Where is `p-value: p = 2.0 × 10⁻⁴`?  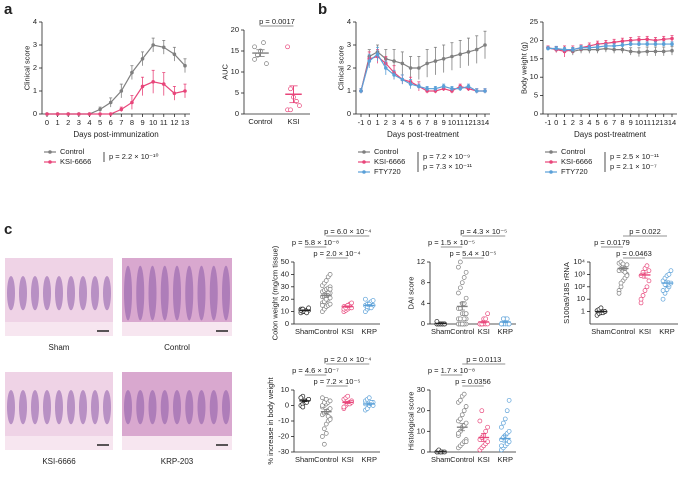
p-value: p = 2.0 × 10⁻⁴ is located at coordinates (347, 359).